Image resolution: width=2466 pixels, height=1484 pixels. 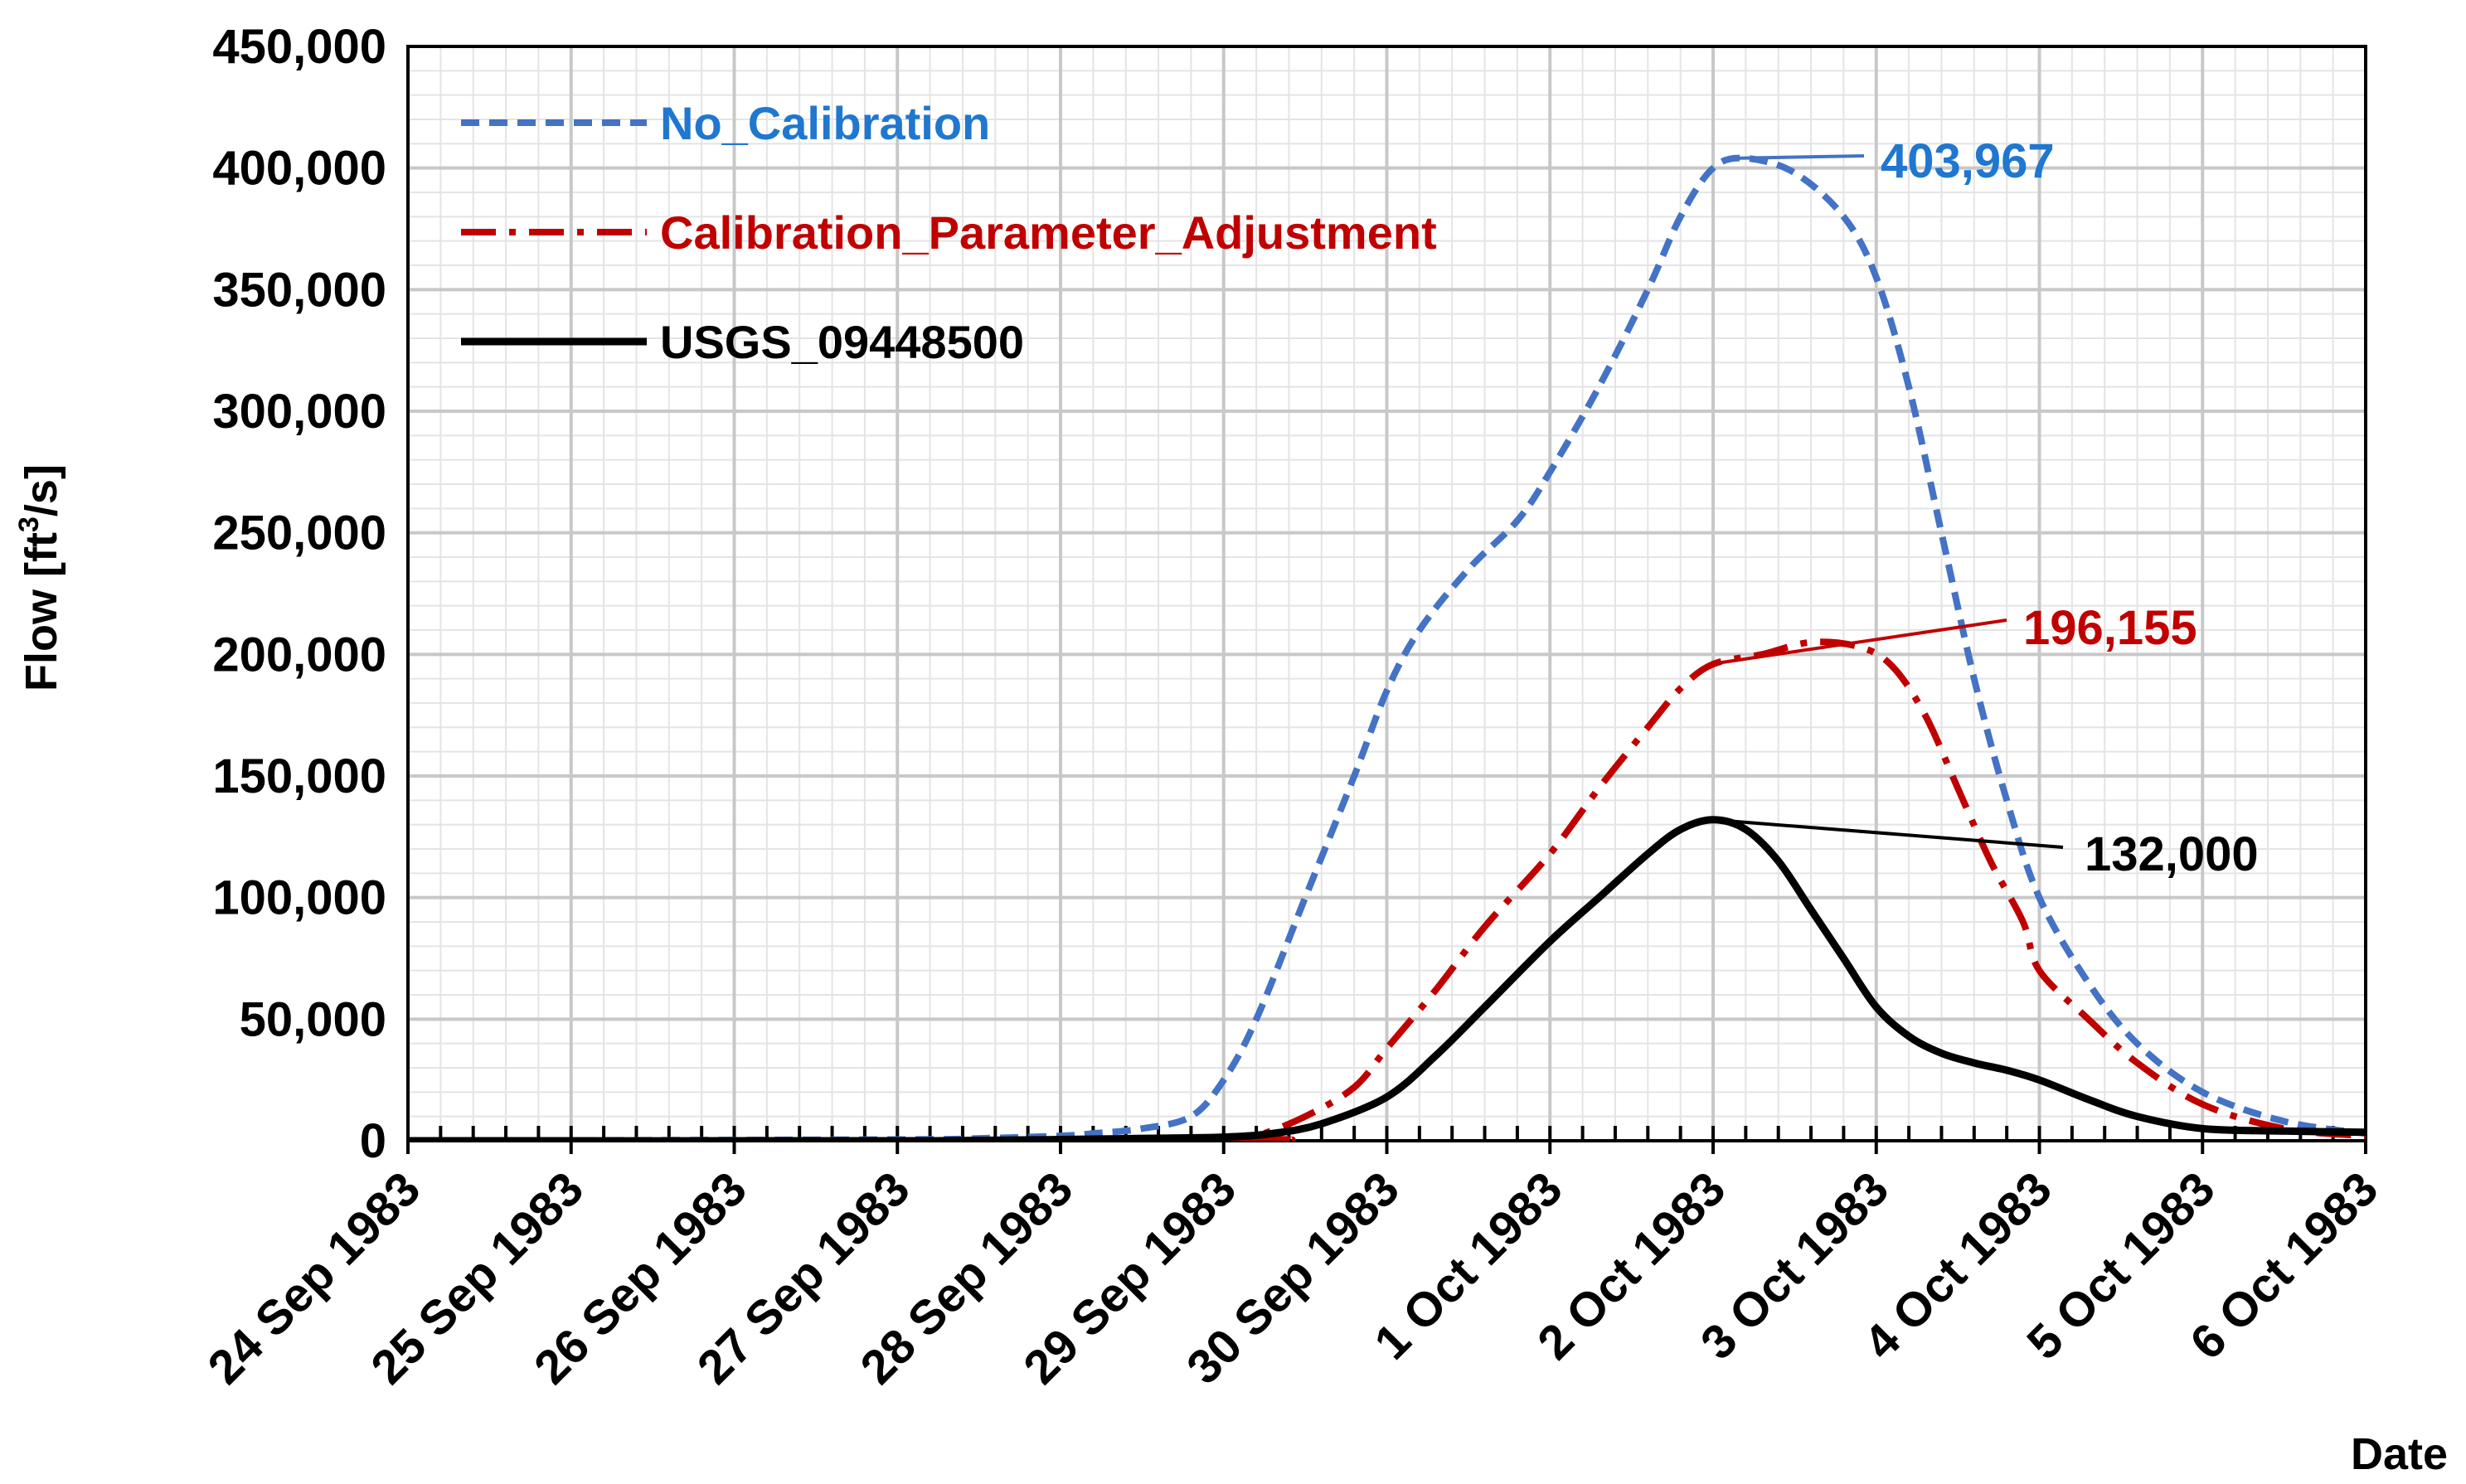 I want to click on y-tick-label: 350,000, so click(x=299, y=290).